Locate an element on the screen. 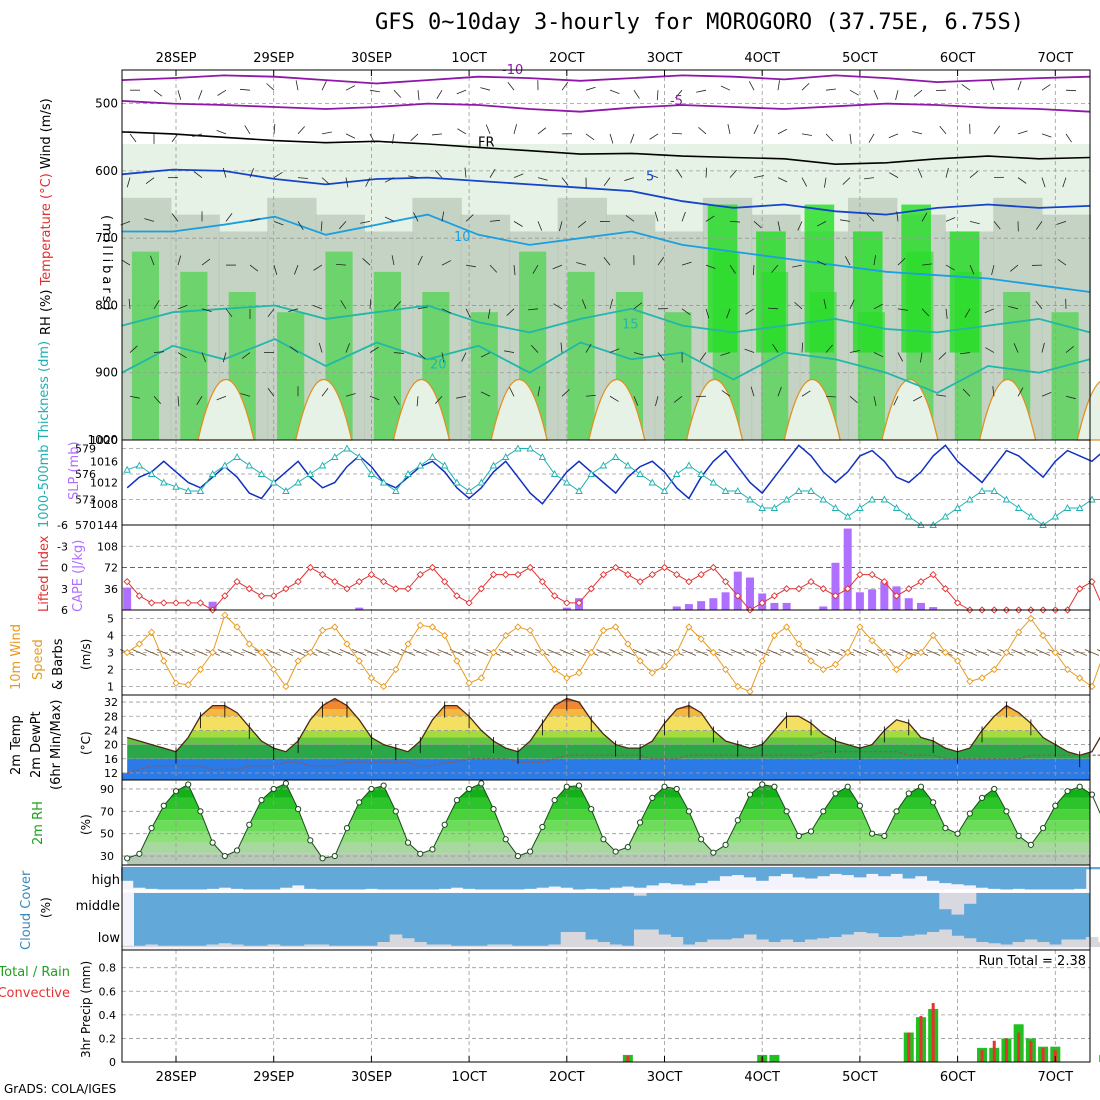 The image size is (1100, 1100). cape-tick: 144 is located at coordinates (107, 525).